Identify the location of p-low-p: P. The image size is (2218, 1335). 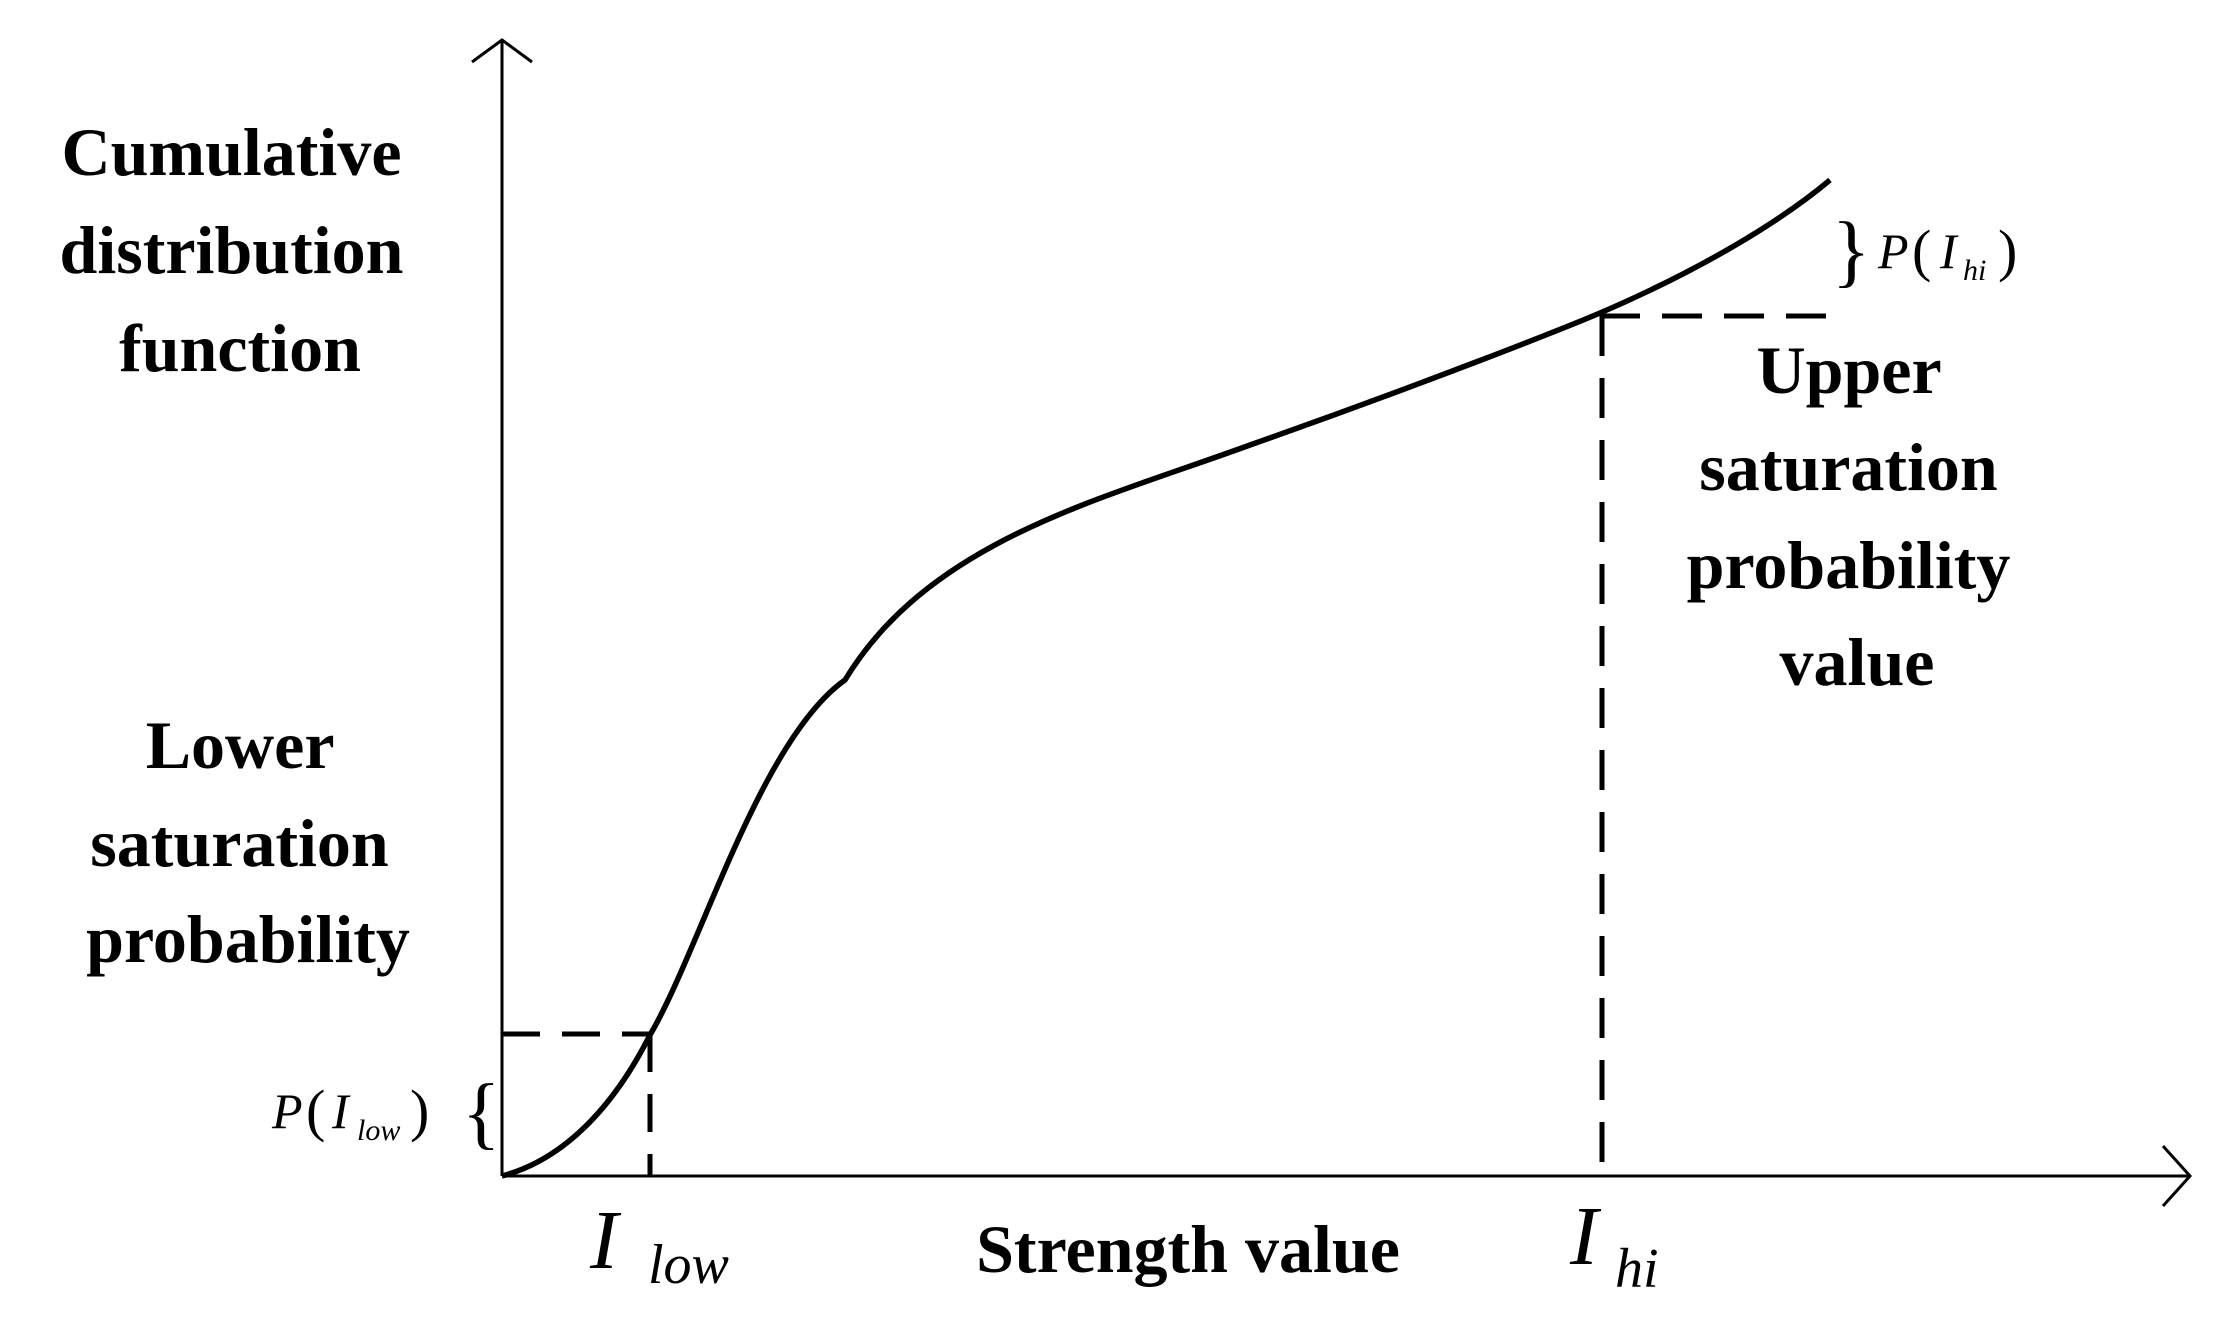
(287, 1111).